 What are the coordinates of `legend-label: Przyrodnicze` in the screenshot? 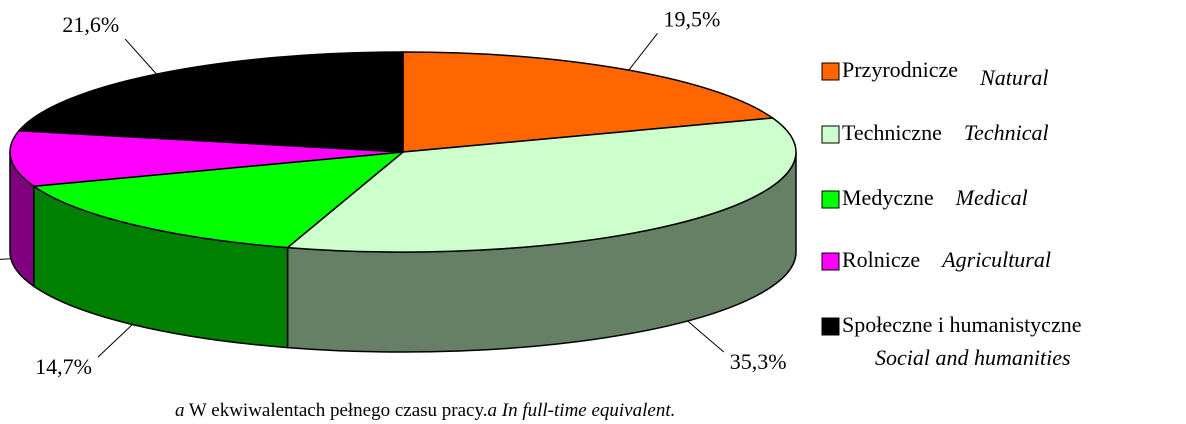 It's located at (900, 69).